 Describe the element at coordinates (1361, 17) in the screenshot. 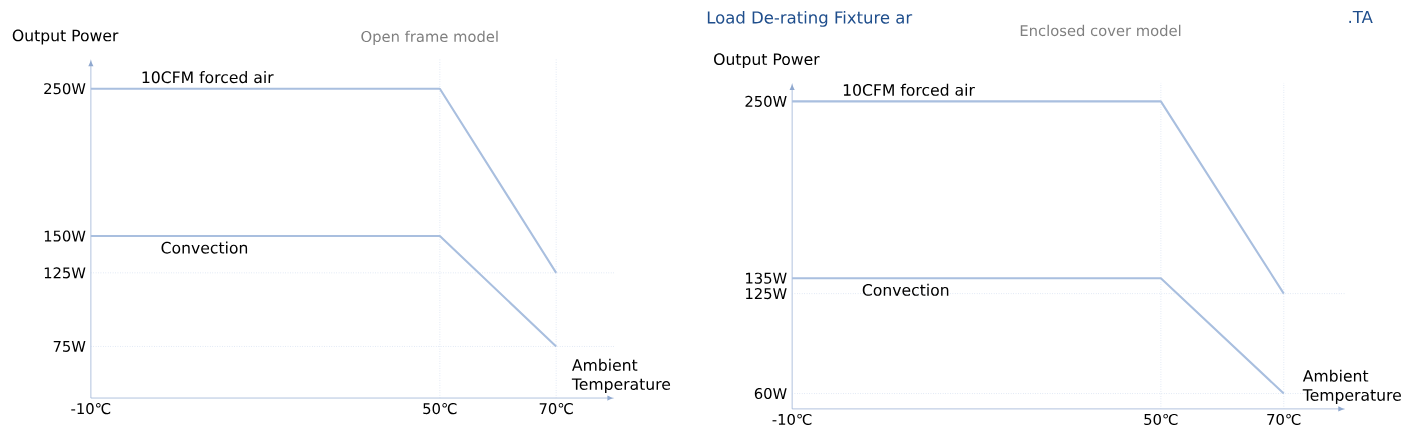

I see `text: .TA` at that location.